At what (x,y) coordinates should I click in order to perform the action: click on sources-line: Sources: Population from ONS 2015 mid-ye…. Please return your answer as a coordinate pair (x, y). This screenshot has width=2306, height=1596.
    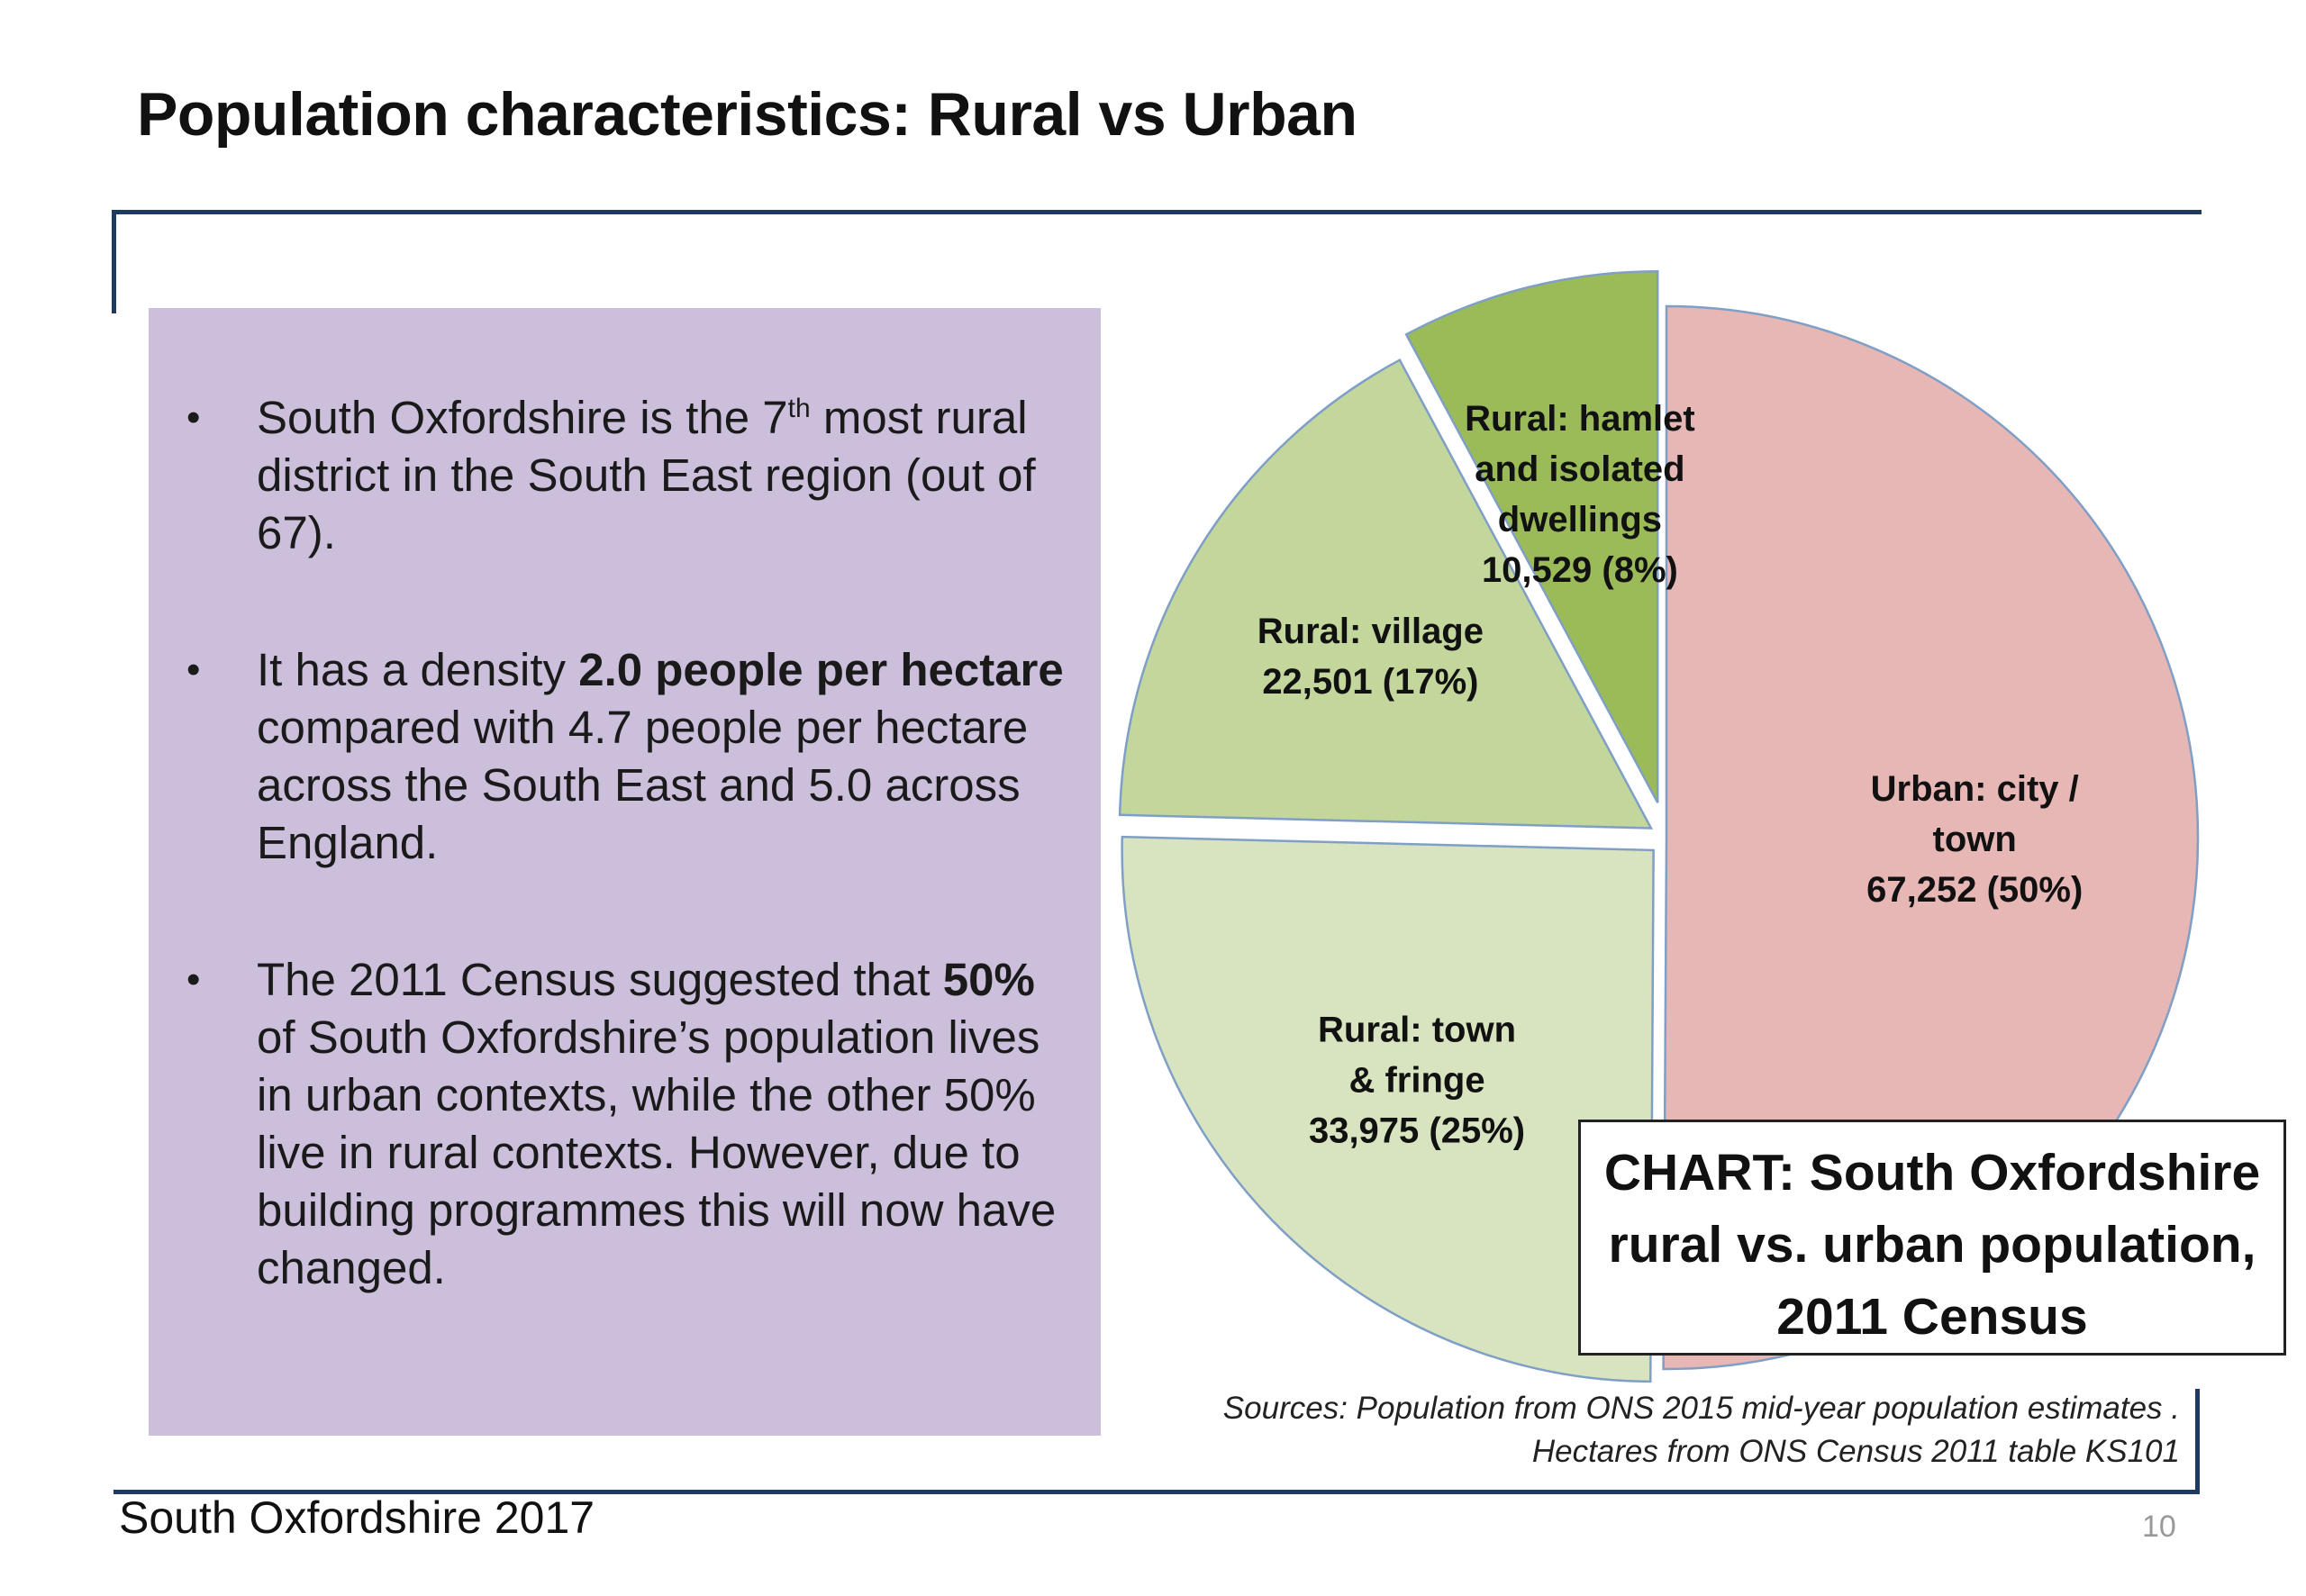
    Looking at the image, I should click on (1701, 1409).